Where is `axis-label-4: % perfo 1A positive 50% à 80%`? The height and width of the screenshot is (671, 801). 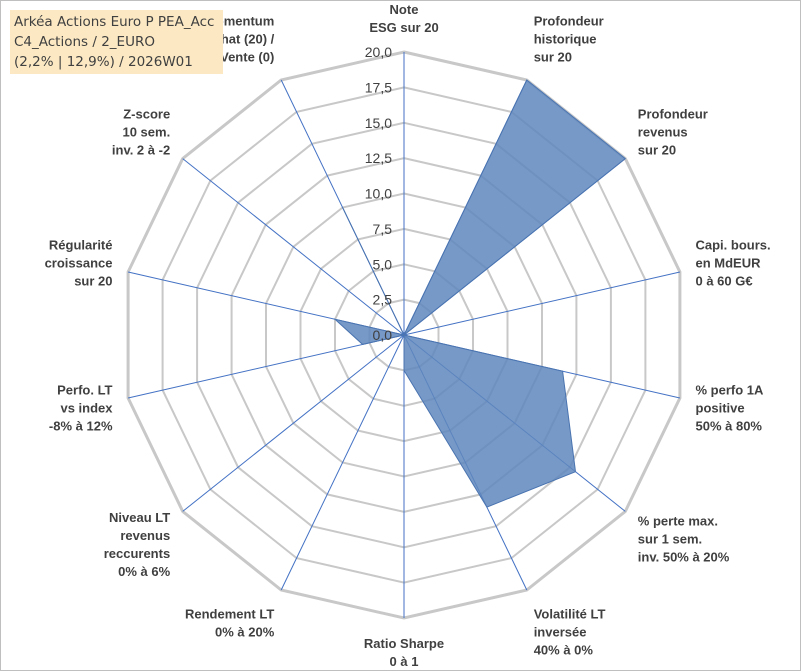 axis-label-4: % perfo 1A positive 50% à 80% is located at coordinates (730, 408).